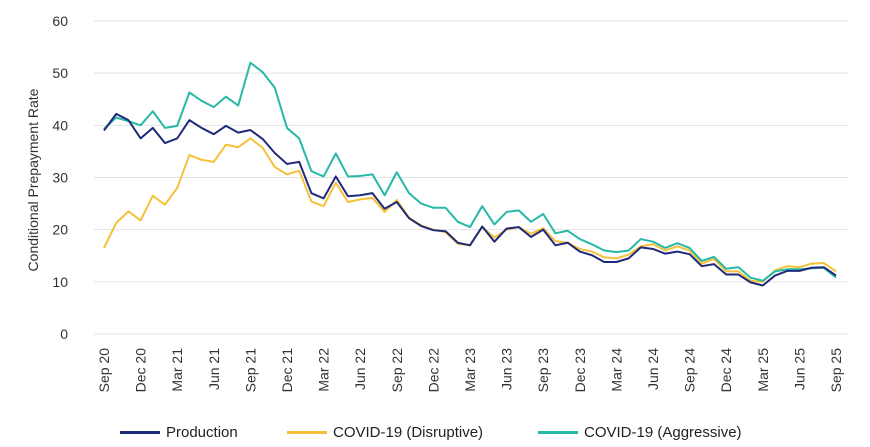  I want to click on x-tick-label: Mar 24, so click(616, 370).